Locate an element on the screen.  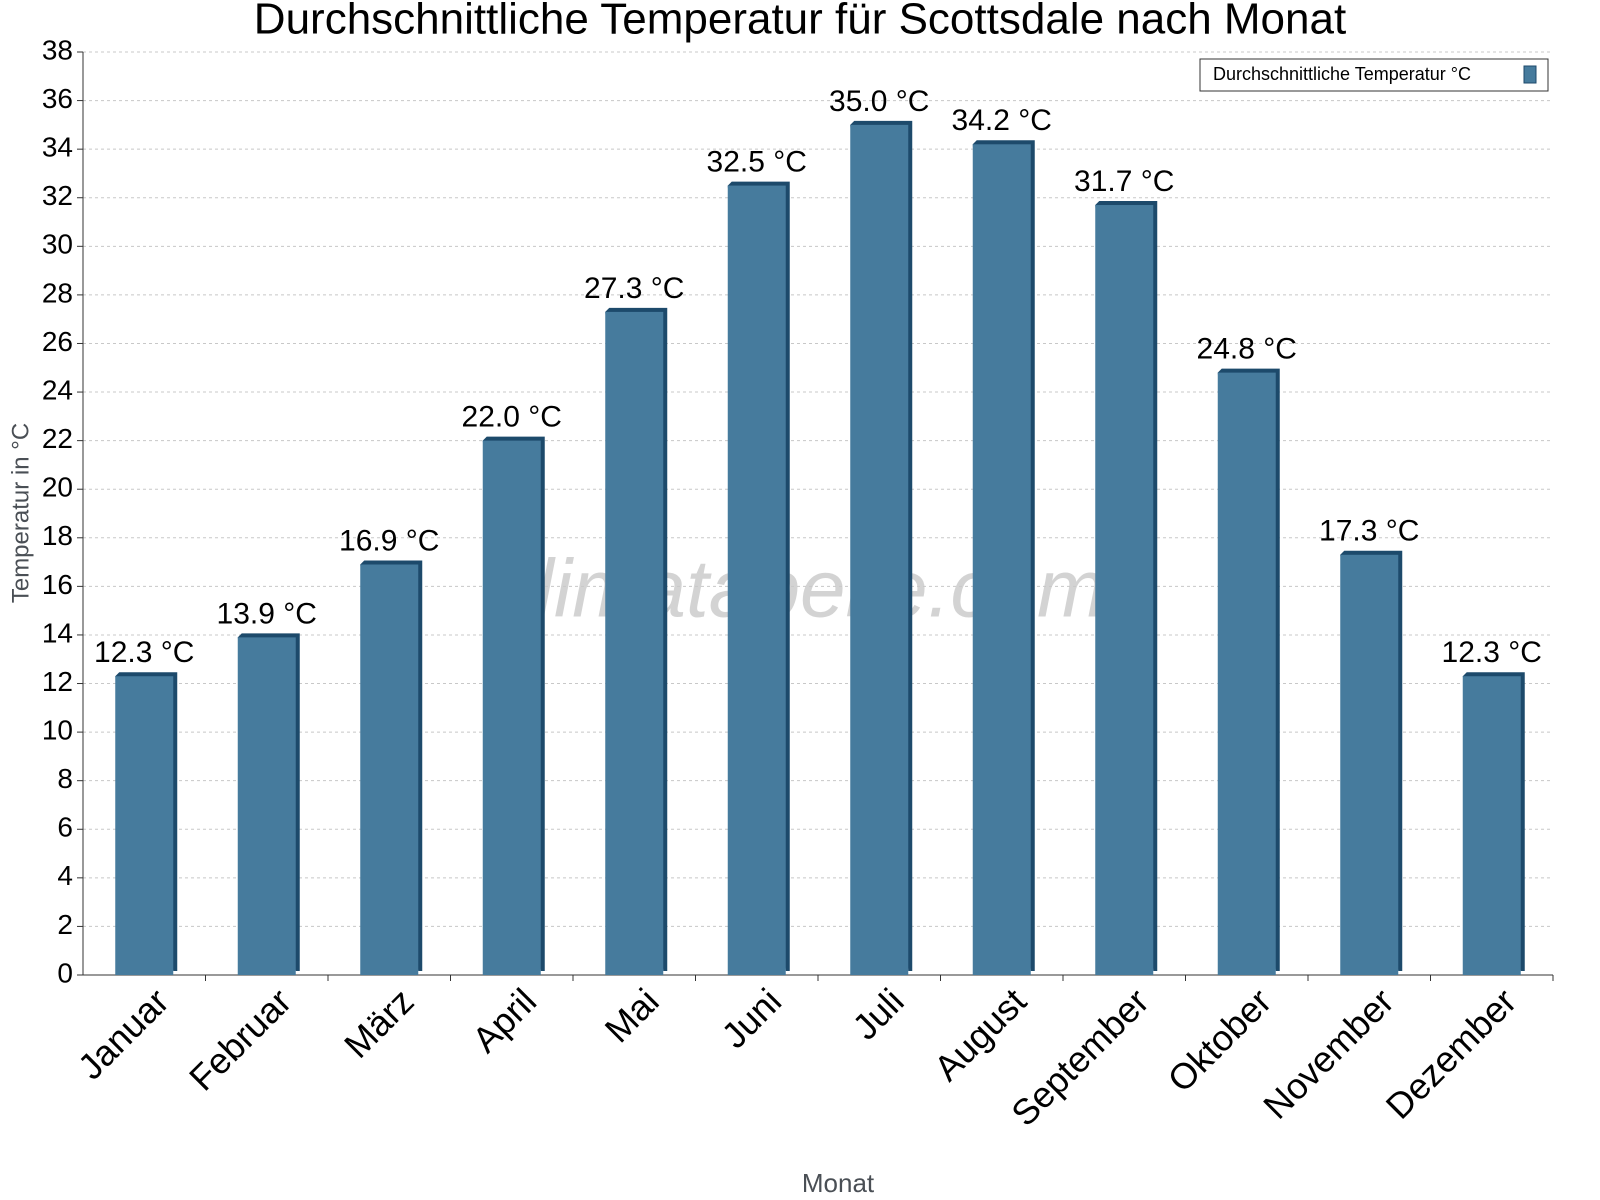
y-tick-label: 30 is located at coordinates (57, 244).